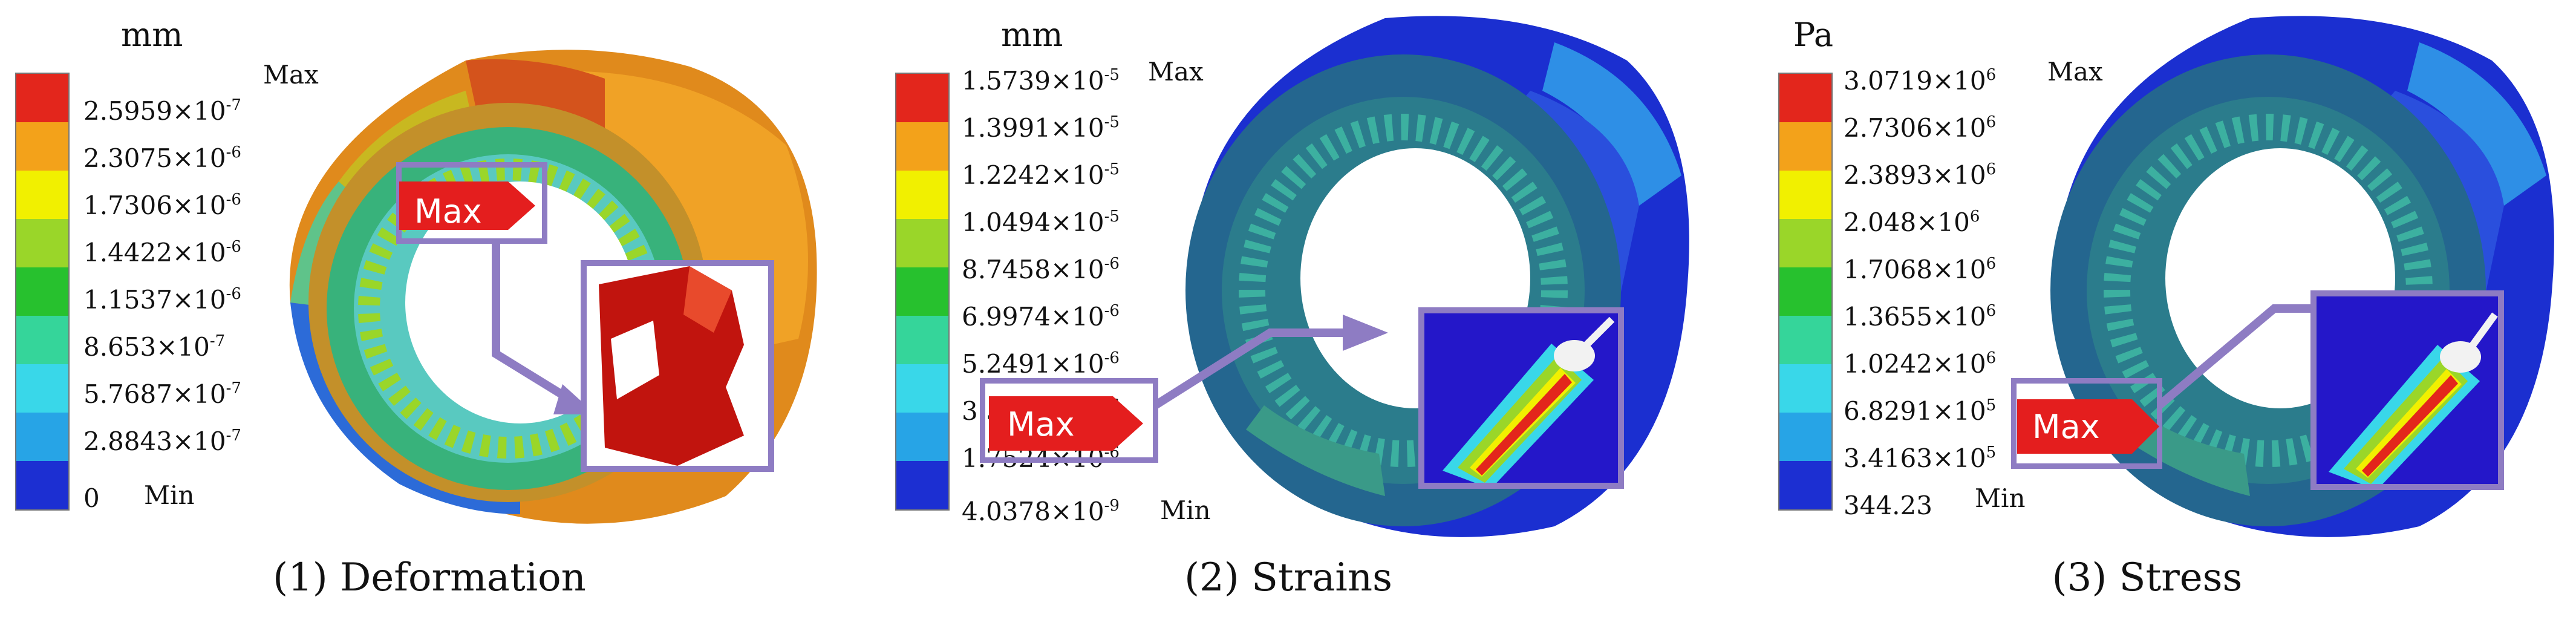  What do you see at coordinates (1920, 458) in the screenshot?
I see `legend-value: 3.4163×105` at bounding box center [1920, 458].